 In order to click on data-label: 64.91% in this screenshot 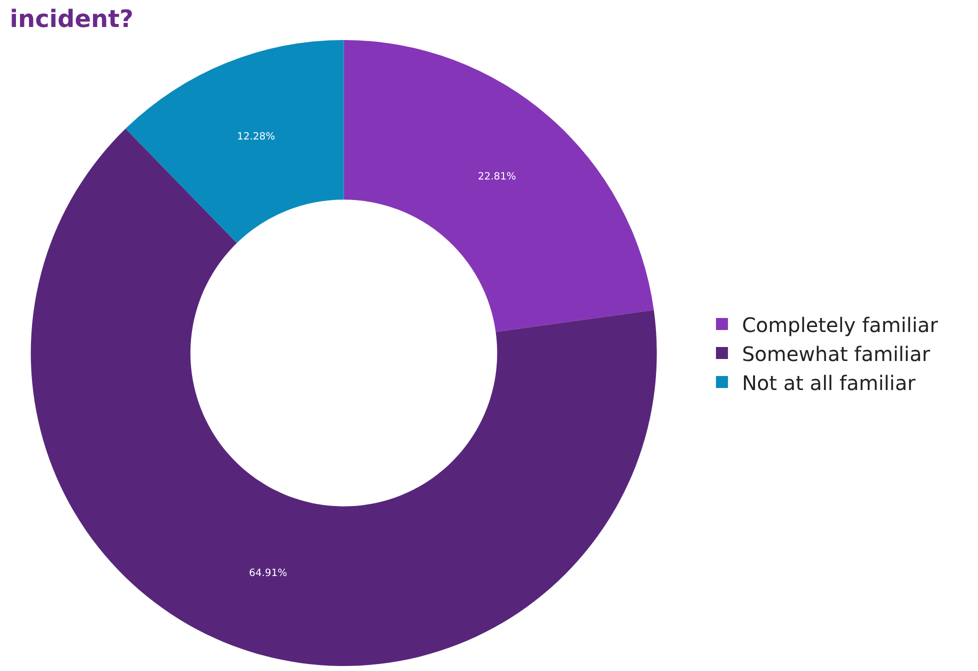, I will do `click(268, 574)`.